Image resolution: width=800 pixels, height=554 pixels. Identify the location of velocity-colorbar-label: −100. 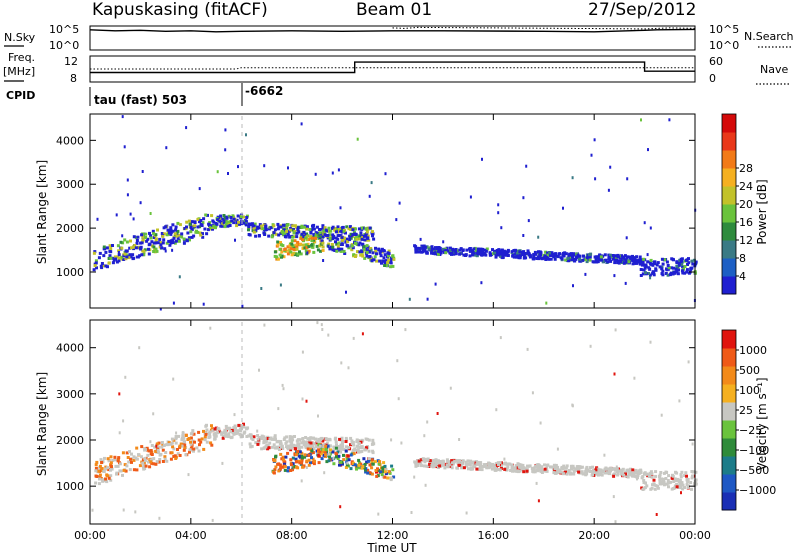
(754, 450).